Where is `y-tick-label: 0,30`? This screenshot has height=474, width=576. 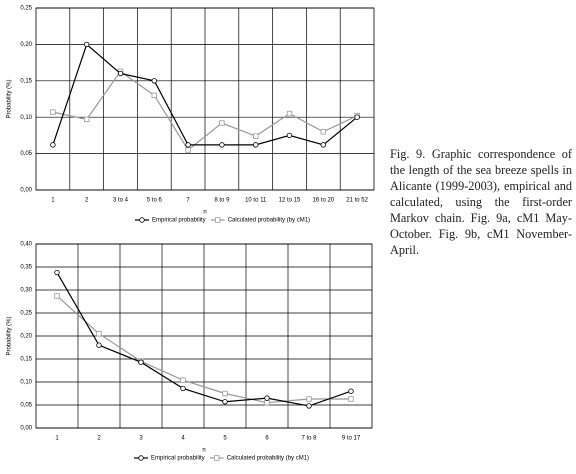 y-tick-label: 0,30 is located at coordinates (26, 291).